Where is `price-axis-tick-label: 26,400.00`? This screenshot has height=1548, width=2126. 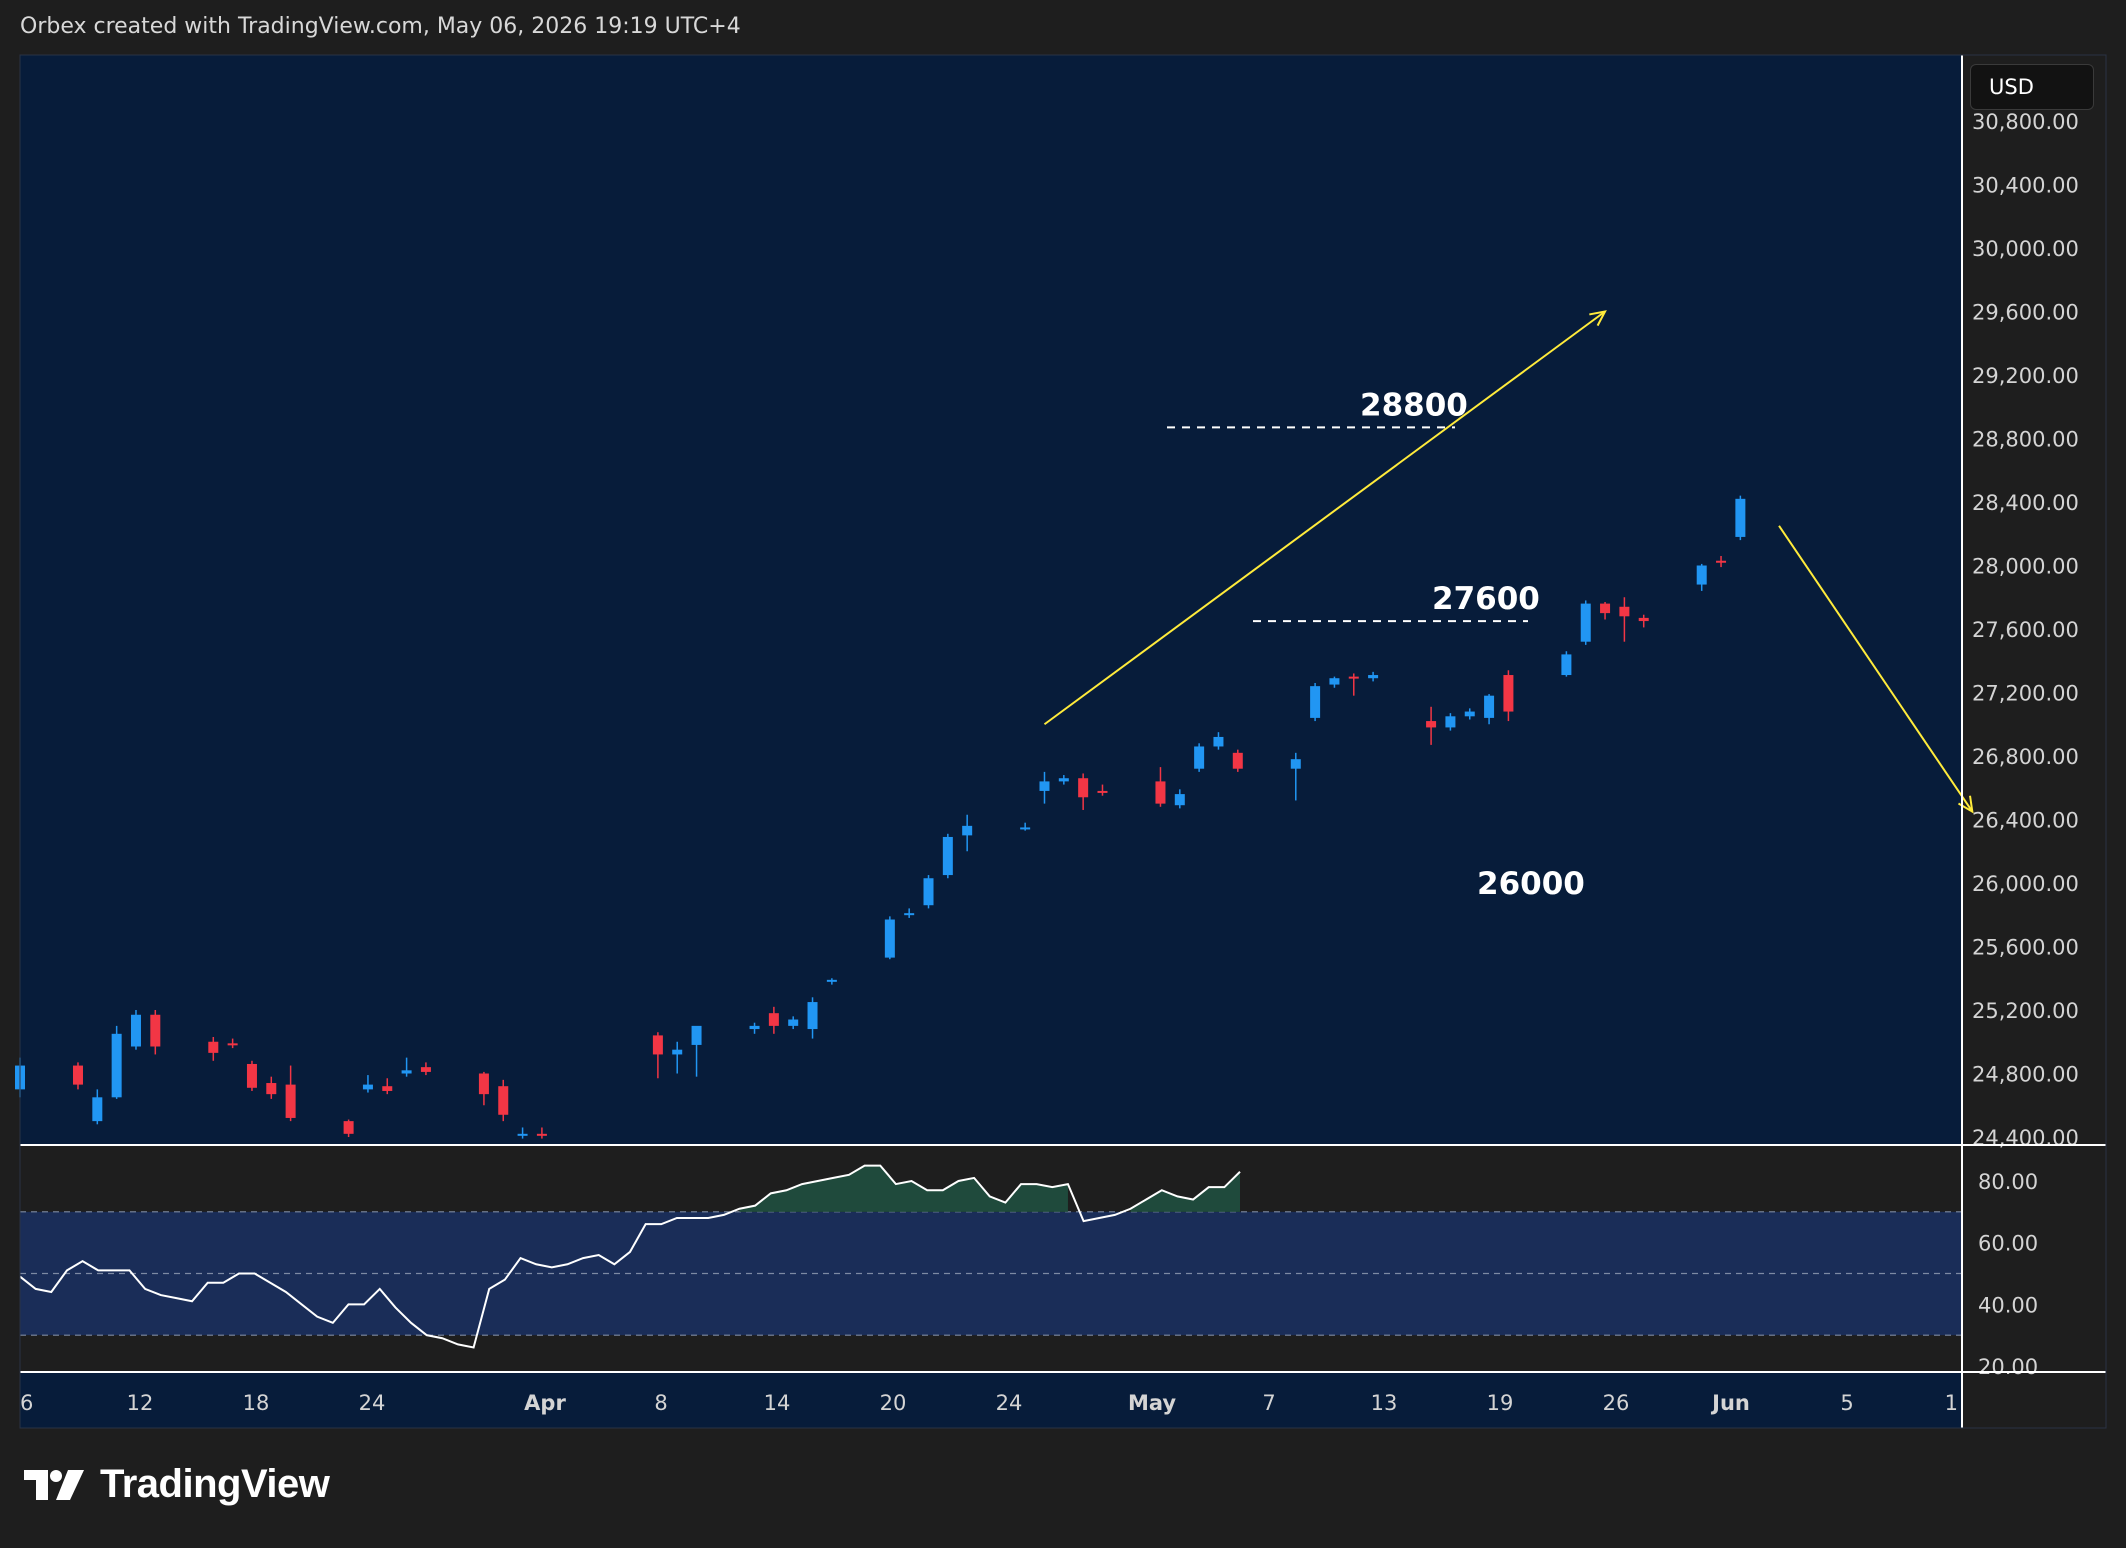
price-axis-tick-label: 26,400.00 is located at coordinates (2025, 821).